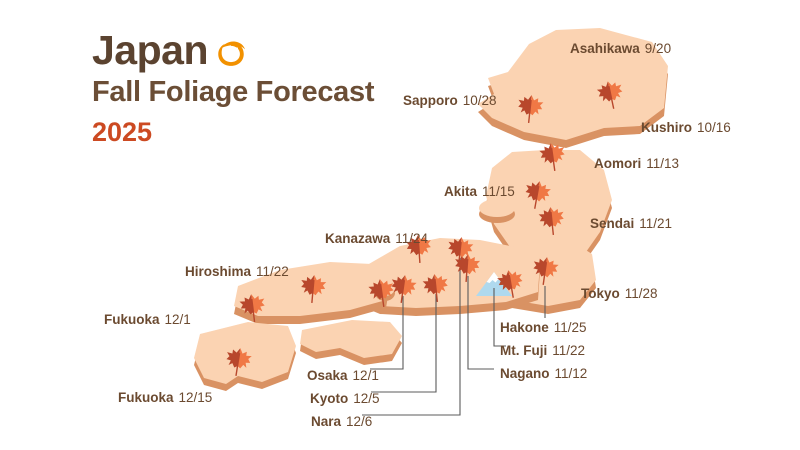 The height and width of the screenshot is (450, 800). I want to click on page-title: Japan, so click(150, 50).